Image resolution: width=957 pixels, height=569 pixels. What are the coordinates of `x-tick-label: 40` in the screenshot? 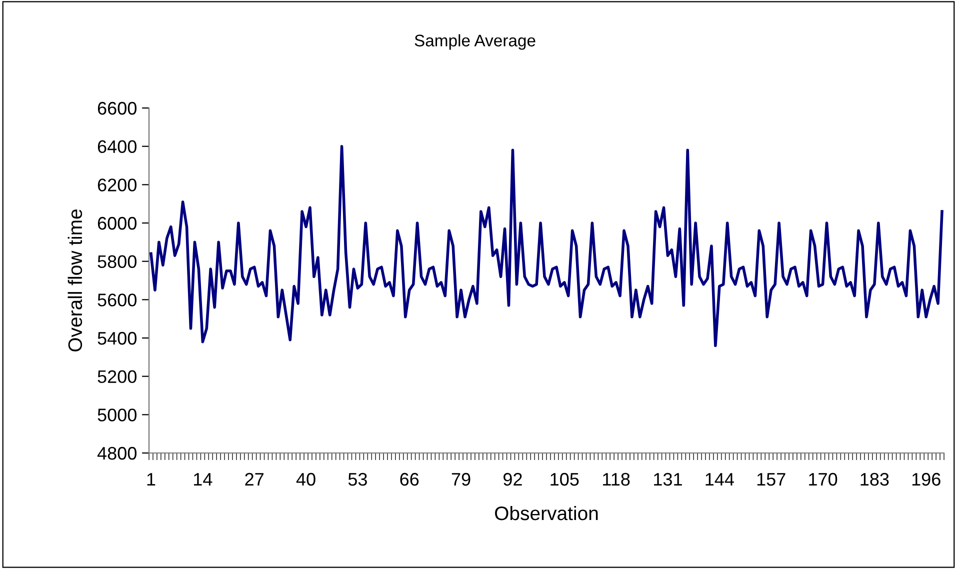 It's located at (306, 479).